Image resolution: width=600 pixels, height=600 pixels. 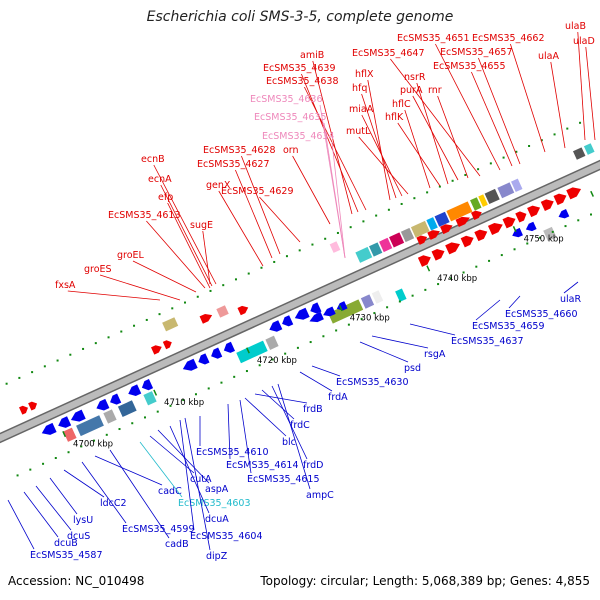 What do you see at coordinates (214, 503) in the screenshot?
I see `reverse-gene-label: EcSMS35_4603` at bounding box center [214, 503].